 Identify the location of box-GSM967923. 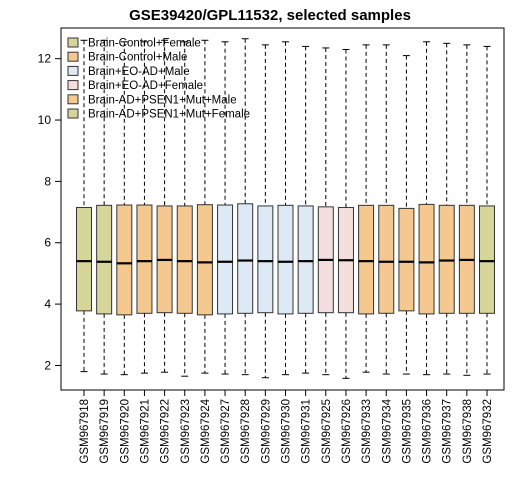
(184, 209).